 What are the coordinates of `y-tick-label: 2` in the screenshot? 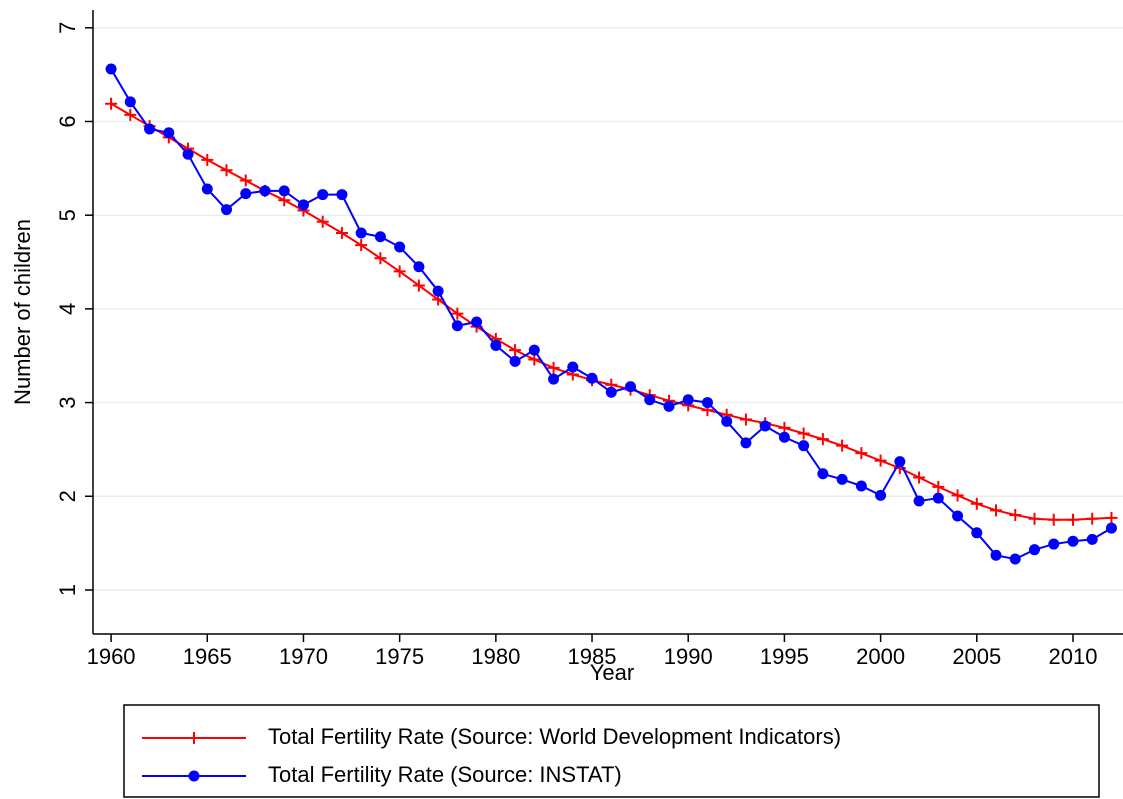 It's located at (67, 496).